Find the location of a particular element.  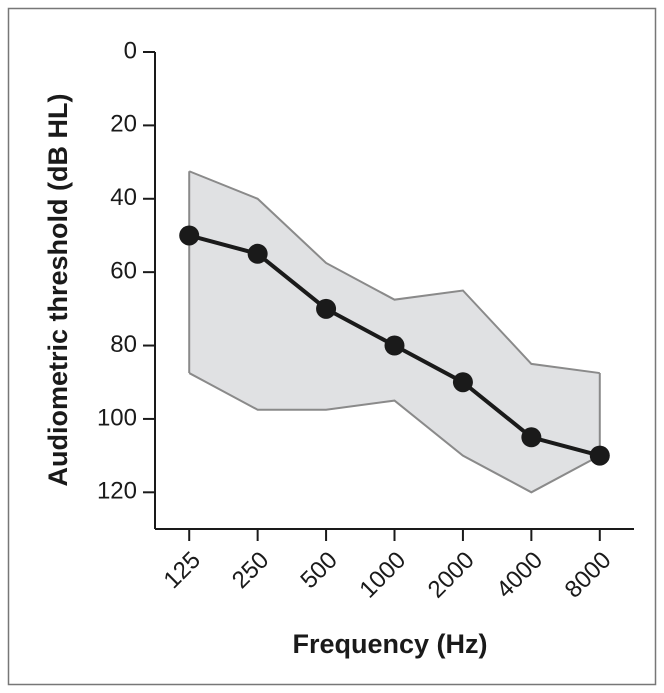

y-tick-label: 80 is located at coordinates (123, 344).